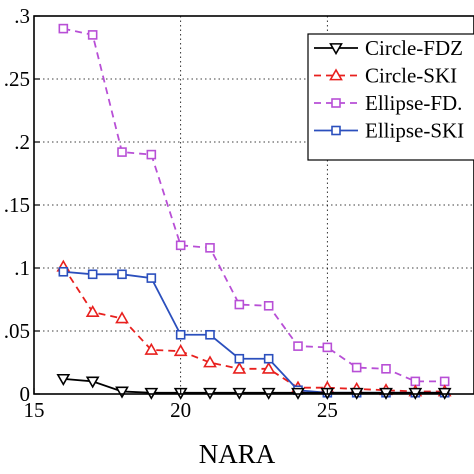 Image resolution: width=474 pixels, height=474 pixels. I want to click on y-tick-label-0: 0, so click(25, 394).